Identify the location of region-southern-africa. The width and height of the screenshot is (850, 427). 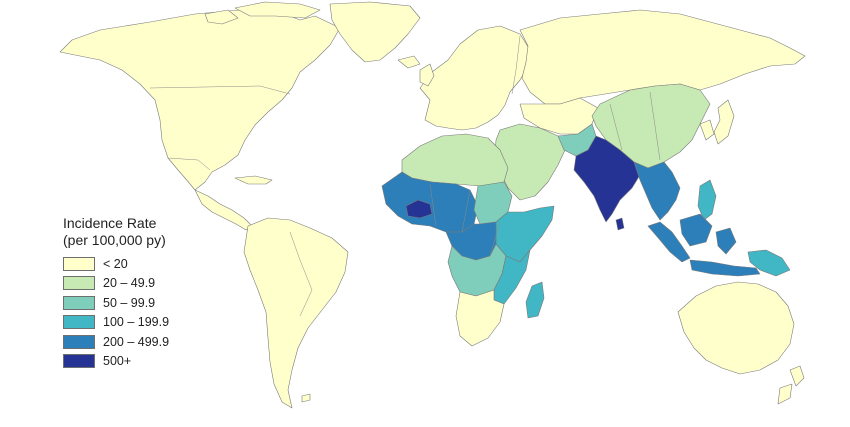
(480, 318).